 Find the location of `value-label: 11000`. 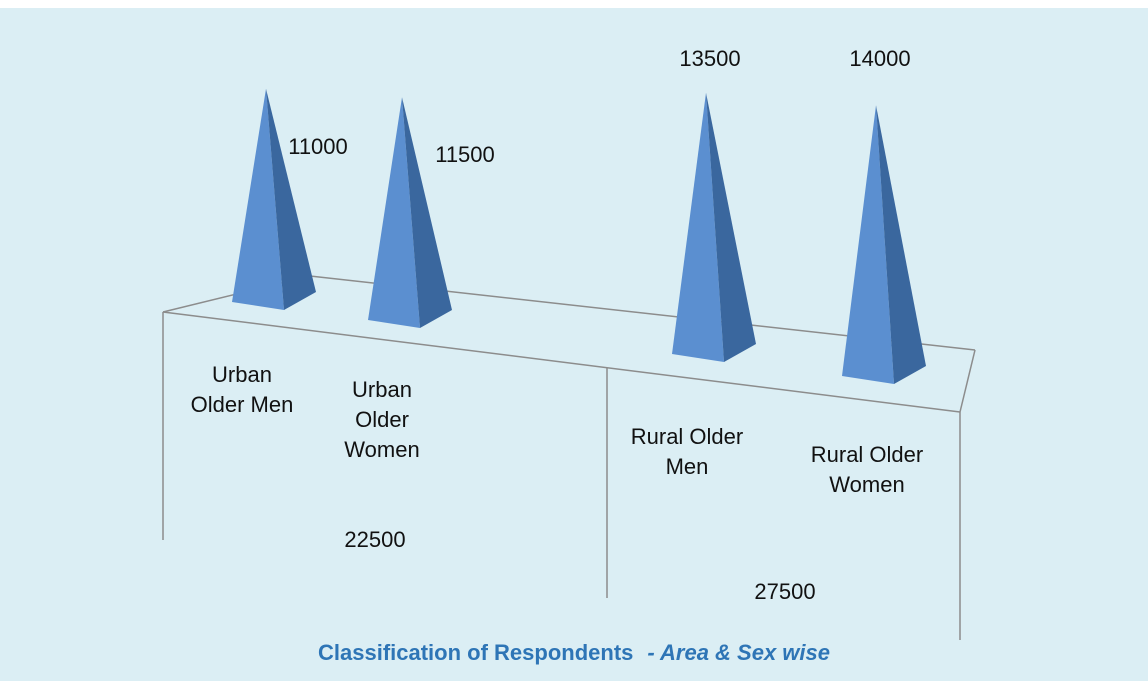

value-label: 11000 is located at coordinates (318, 146).